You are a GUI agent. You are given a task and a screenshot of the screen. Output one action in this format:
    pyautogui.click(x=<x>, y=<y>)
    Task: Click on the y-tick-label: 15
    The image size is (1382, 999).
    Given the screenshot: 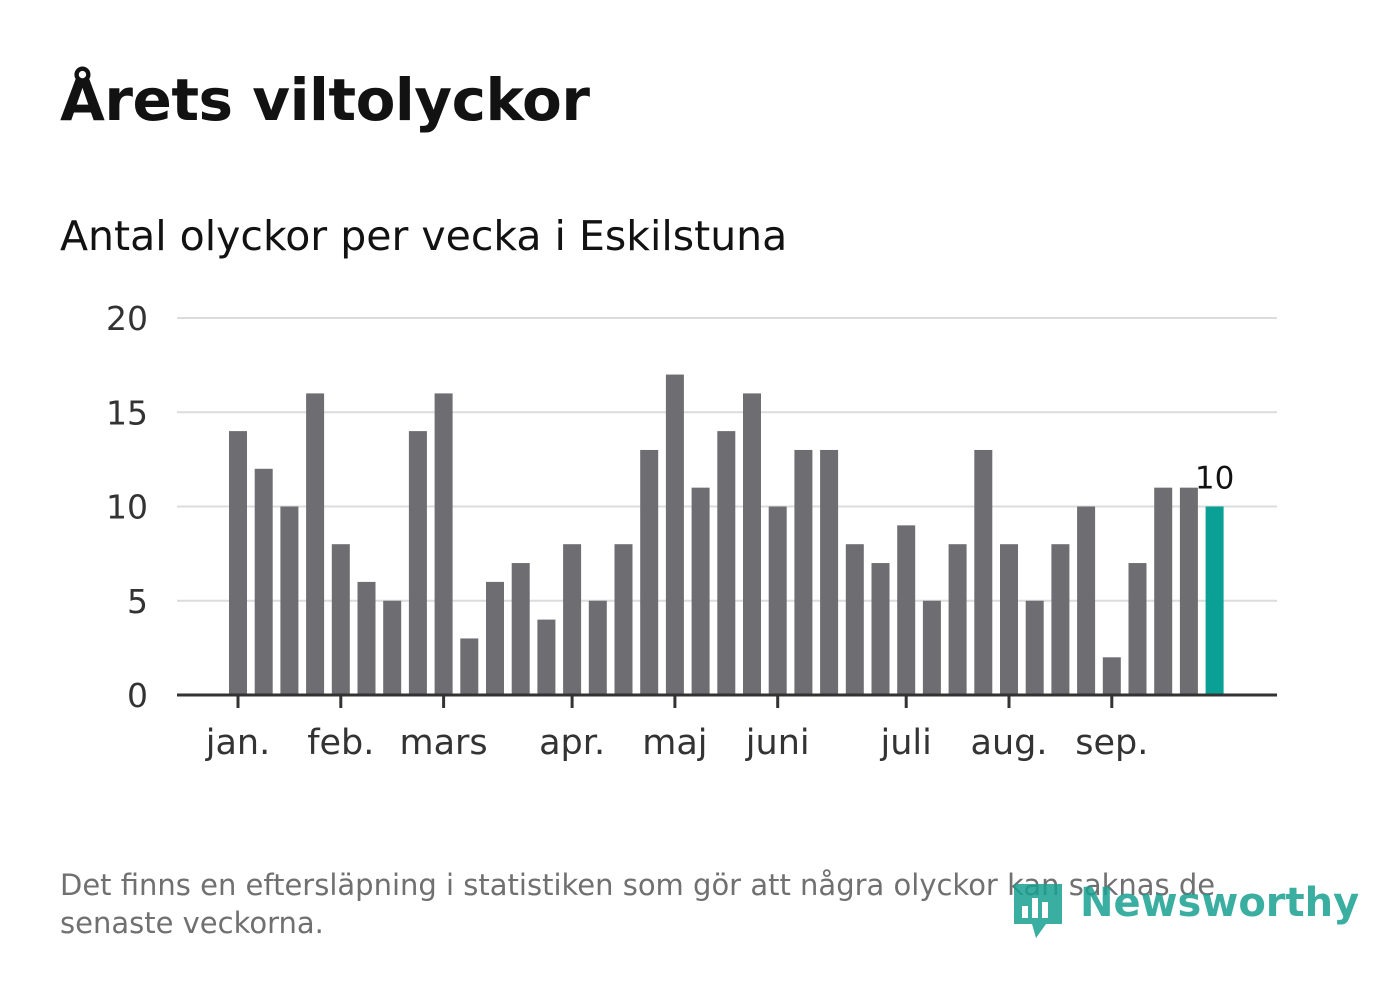 What is the action you would take?
    pyautogui.click(x=127, y=412)
    